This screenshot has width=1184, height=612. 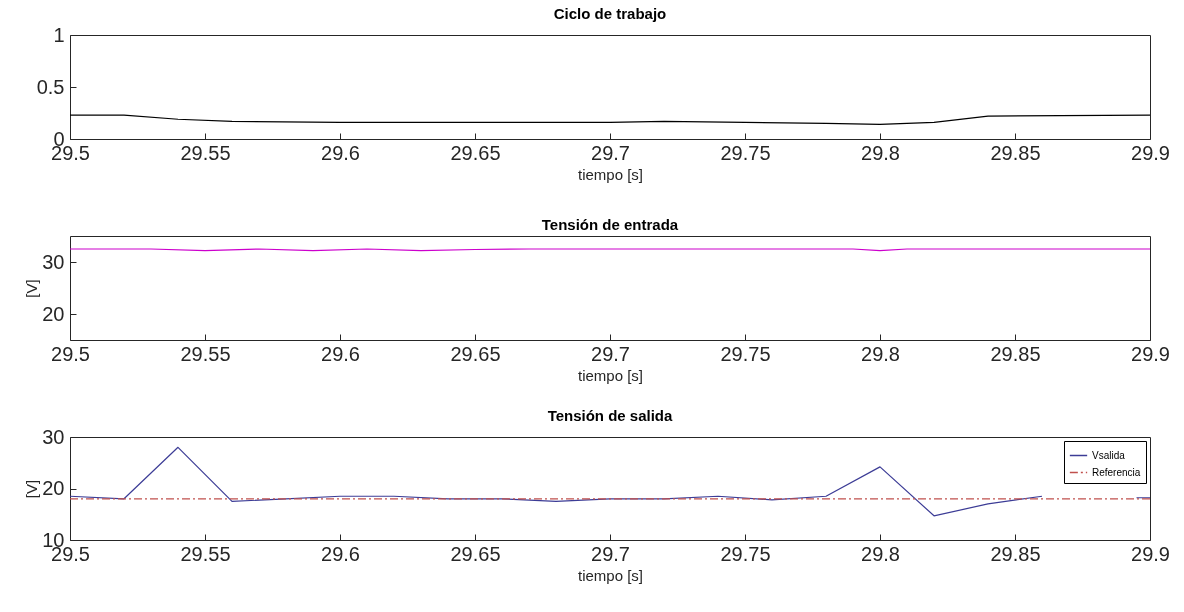 I want to click on chart-title: Ciclo de trabajo, so click(x=610, y=13).